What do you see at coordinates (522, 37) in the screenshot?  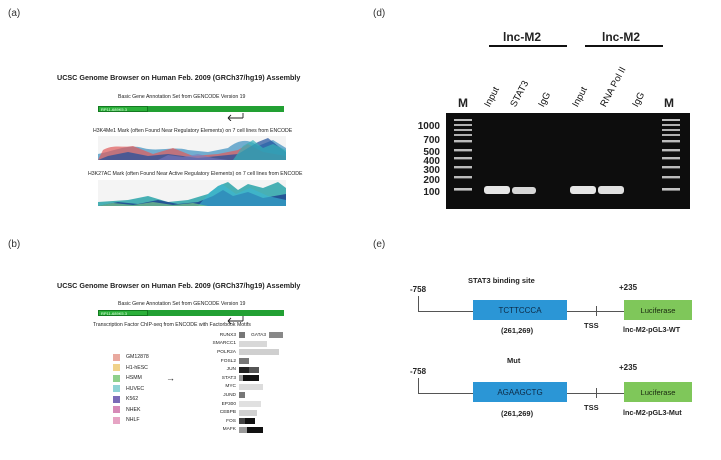 I see `gel-group-1-label: lnc-M2` at bounding box center [522, 37].